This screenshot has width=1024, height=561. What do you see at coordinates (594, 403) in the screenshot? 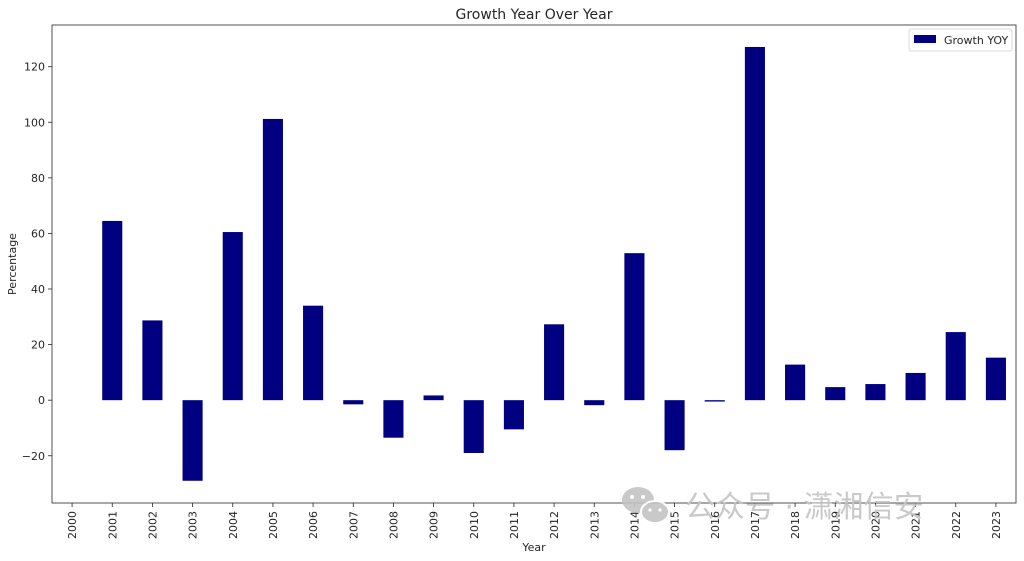
I see `bar-2013` at bounding box center [594, 403].